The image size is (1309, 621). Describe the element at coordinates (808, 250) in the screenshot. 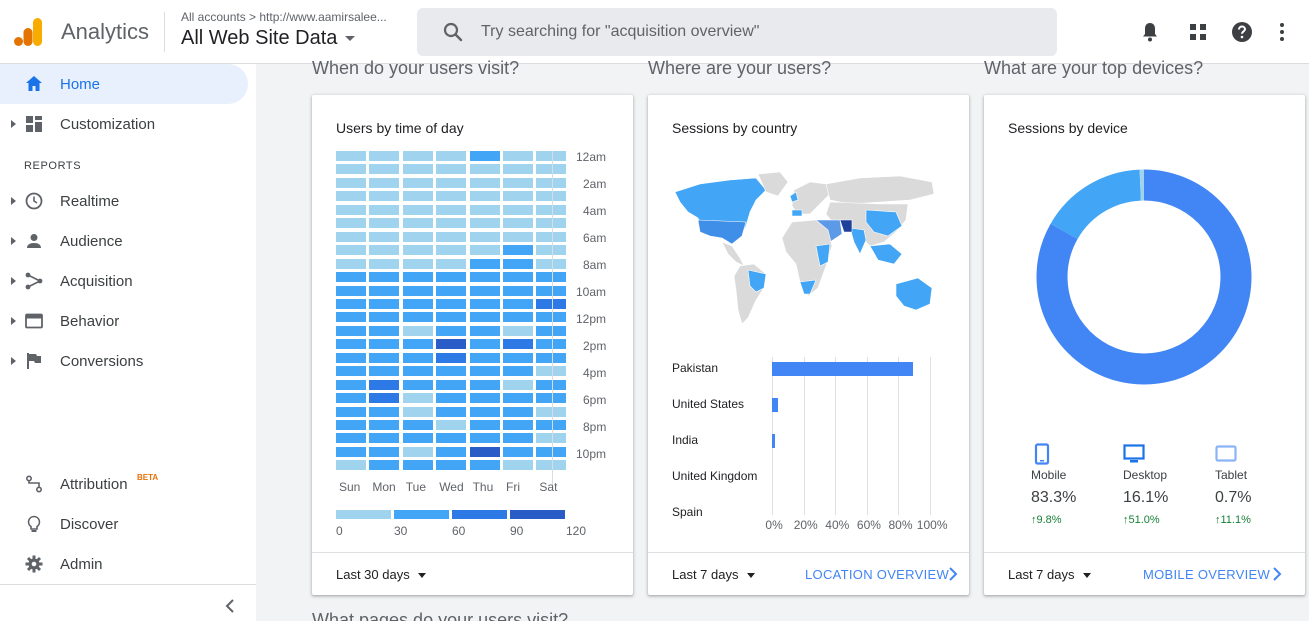

I see `world-map` at that location.